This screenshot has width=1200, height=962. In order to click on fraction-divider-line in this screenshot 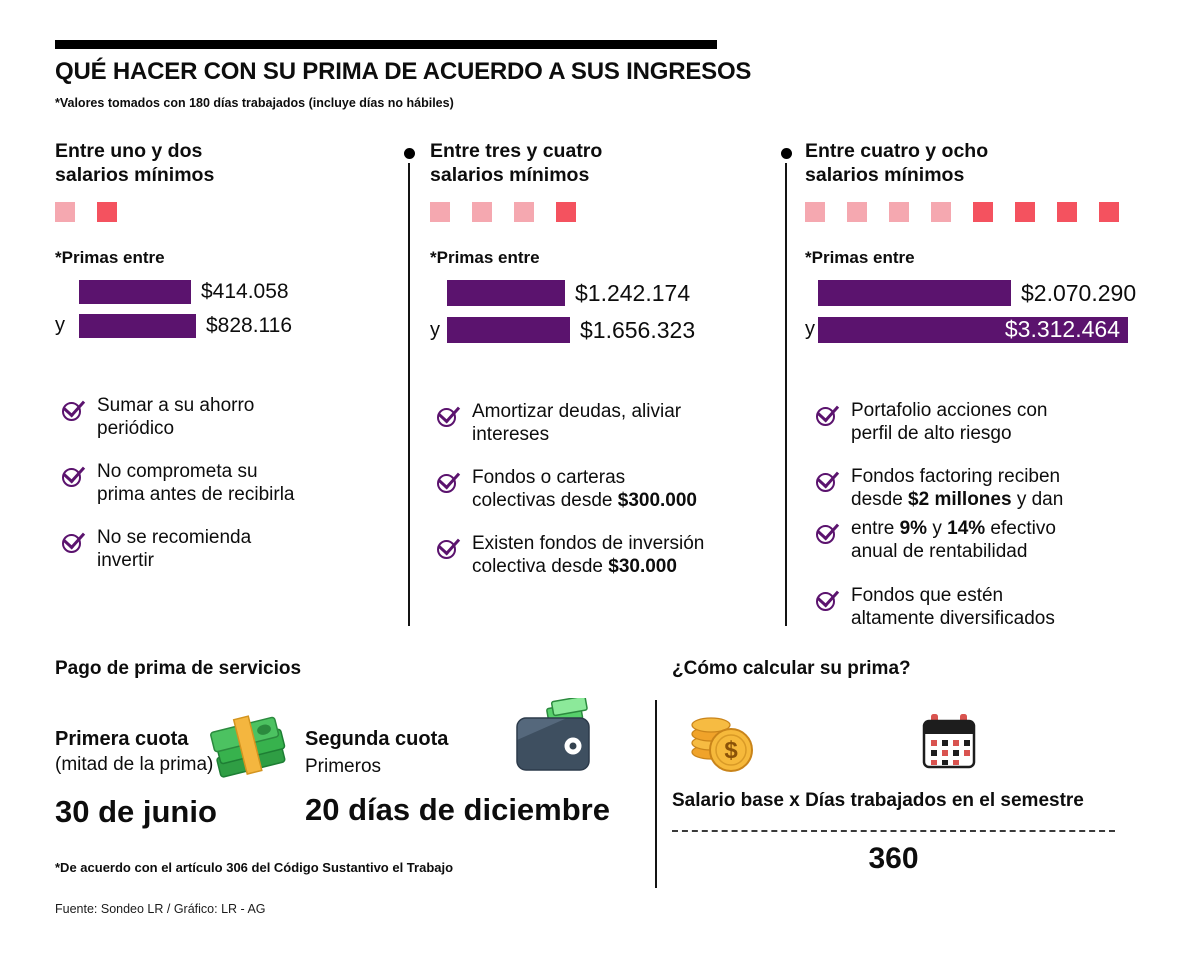, I will do `click(893, 831)`.